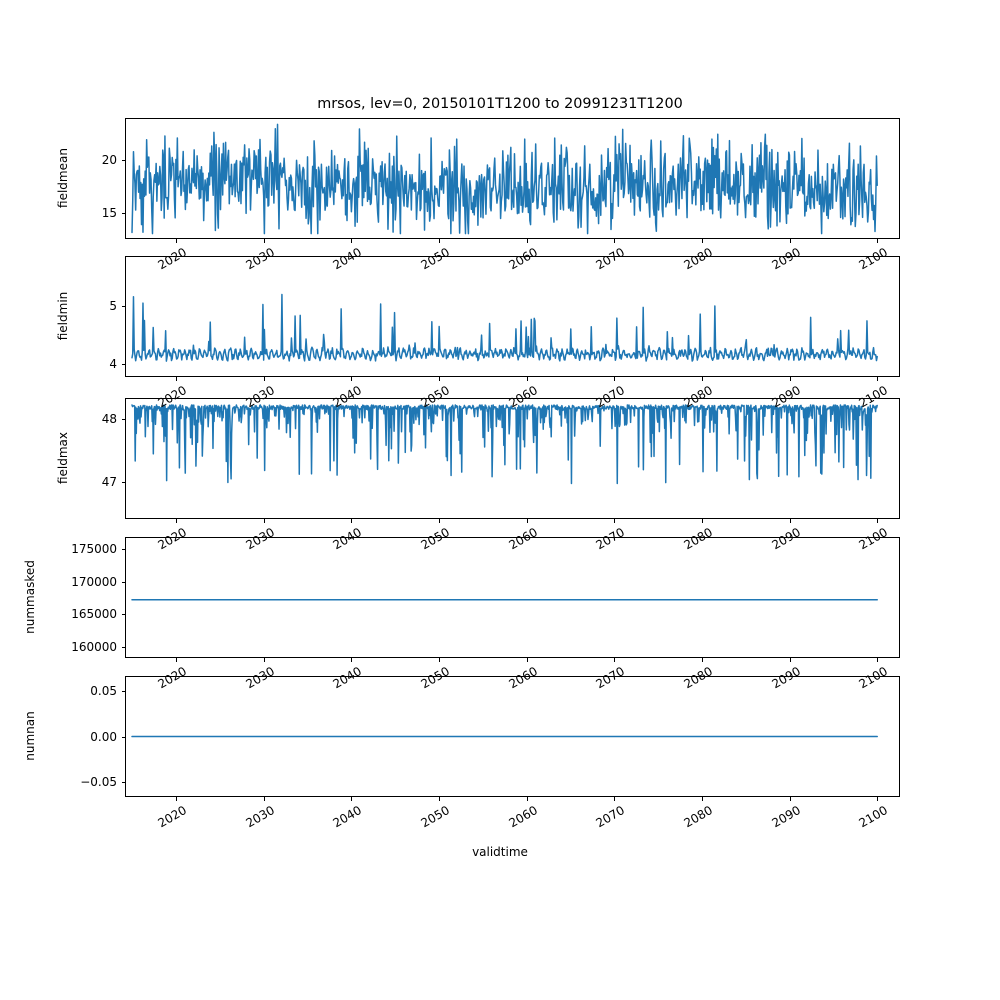 The image size is (1000, 1000). What do you see at coordinates (504, 327) in the screenshot?
I see `data-line-fieldmin` at bounding box center [504, 327].